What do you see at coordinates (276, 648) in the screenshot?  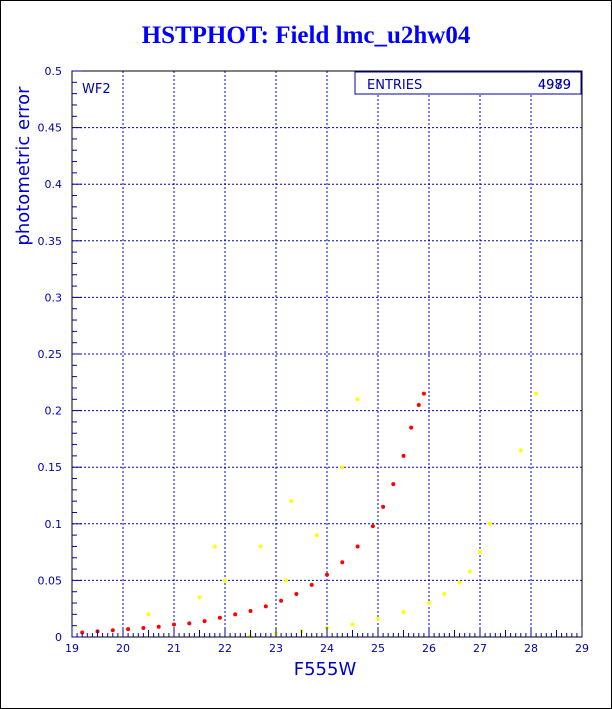 I see `x-tick-label: 23` at bounding box center [276, 648].